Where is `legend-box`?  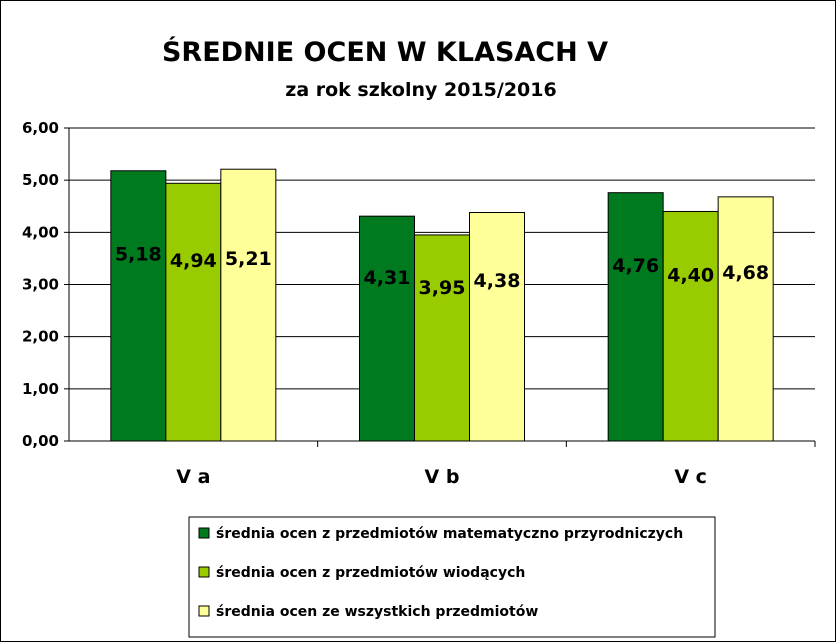
legend-box is located at coordinates (452, 577).